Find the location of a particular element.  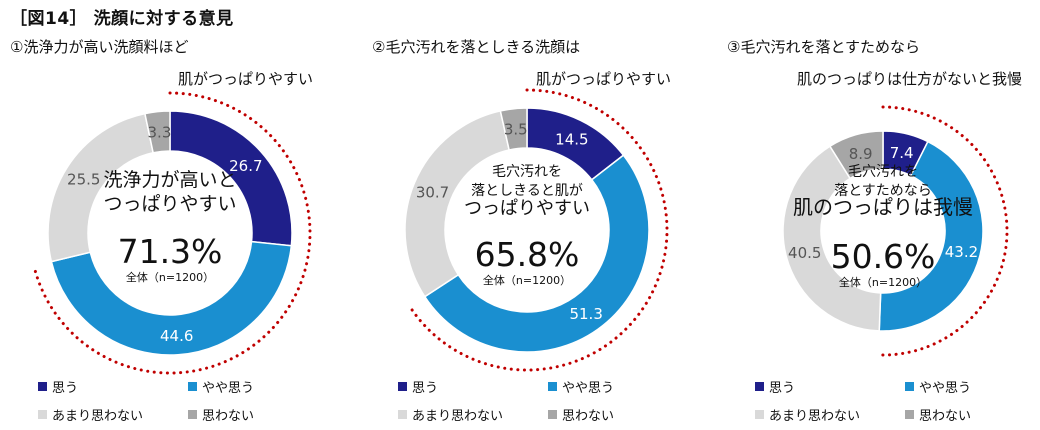

chart-title-line1: ①洗浄力が高い洗顔料ほど is located at coordinates (99, 47).